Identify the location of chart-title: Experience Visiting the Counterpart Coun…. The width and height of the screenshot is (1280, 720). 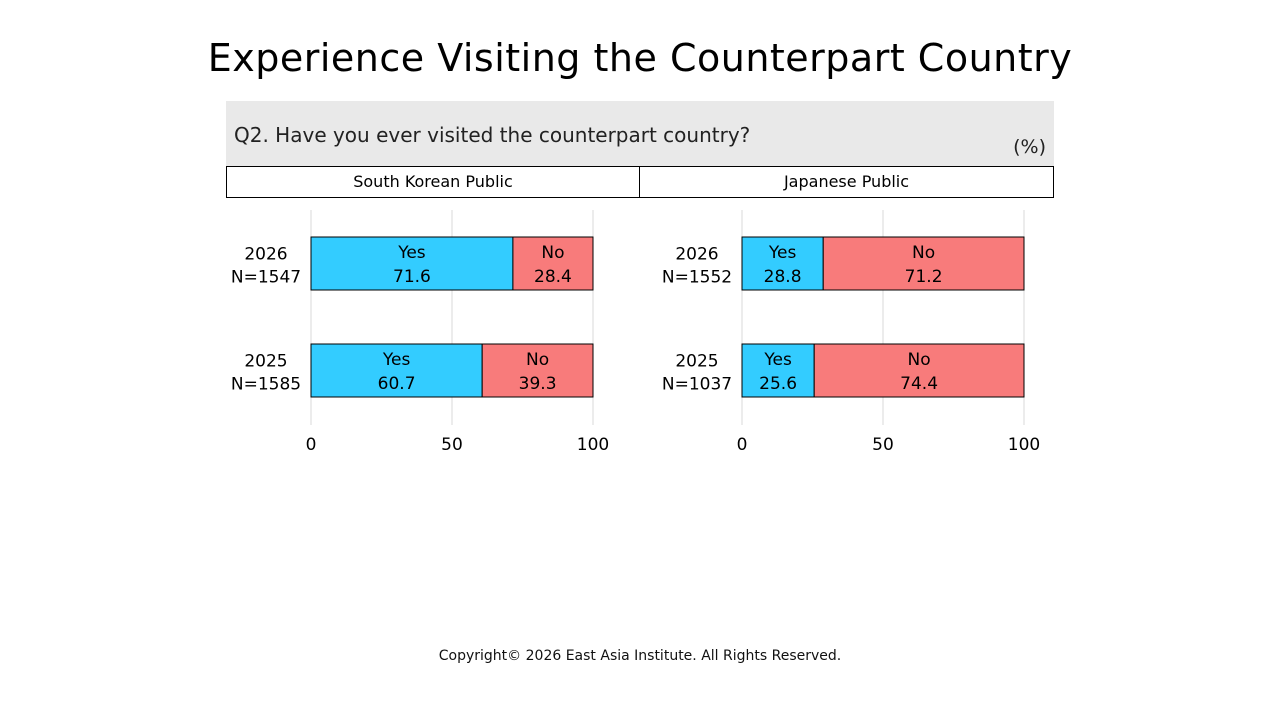
(640, 58).